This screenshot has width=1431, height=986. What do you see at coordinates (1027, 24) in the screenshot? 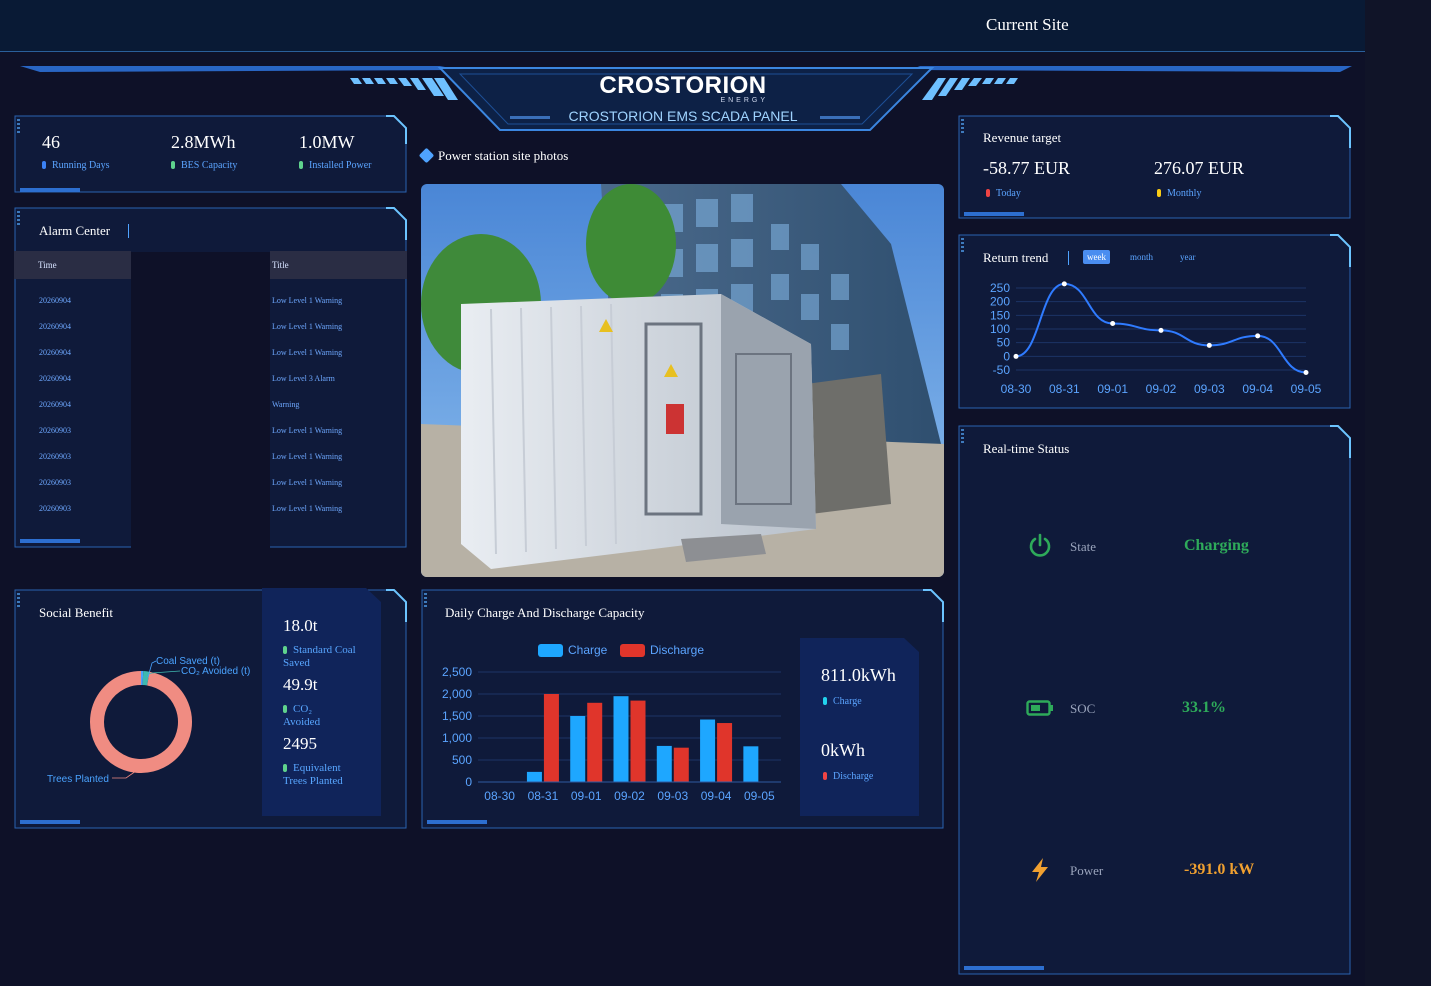
I see `current-site-selector: Current Site` at bounding box center [1027, 24].